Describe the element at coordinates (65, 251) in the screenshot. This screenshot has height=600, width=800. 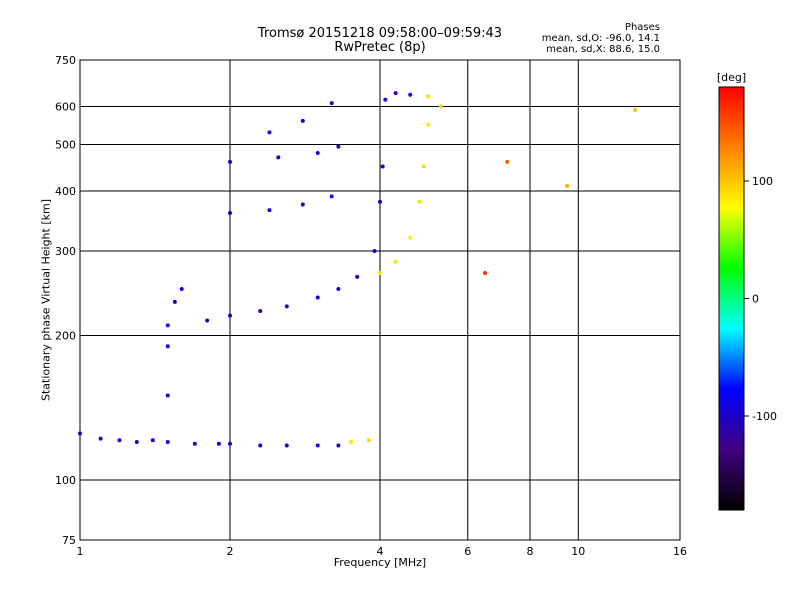
I see `y-tick-label: 300` at that location.